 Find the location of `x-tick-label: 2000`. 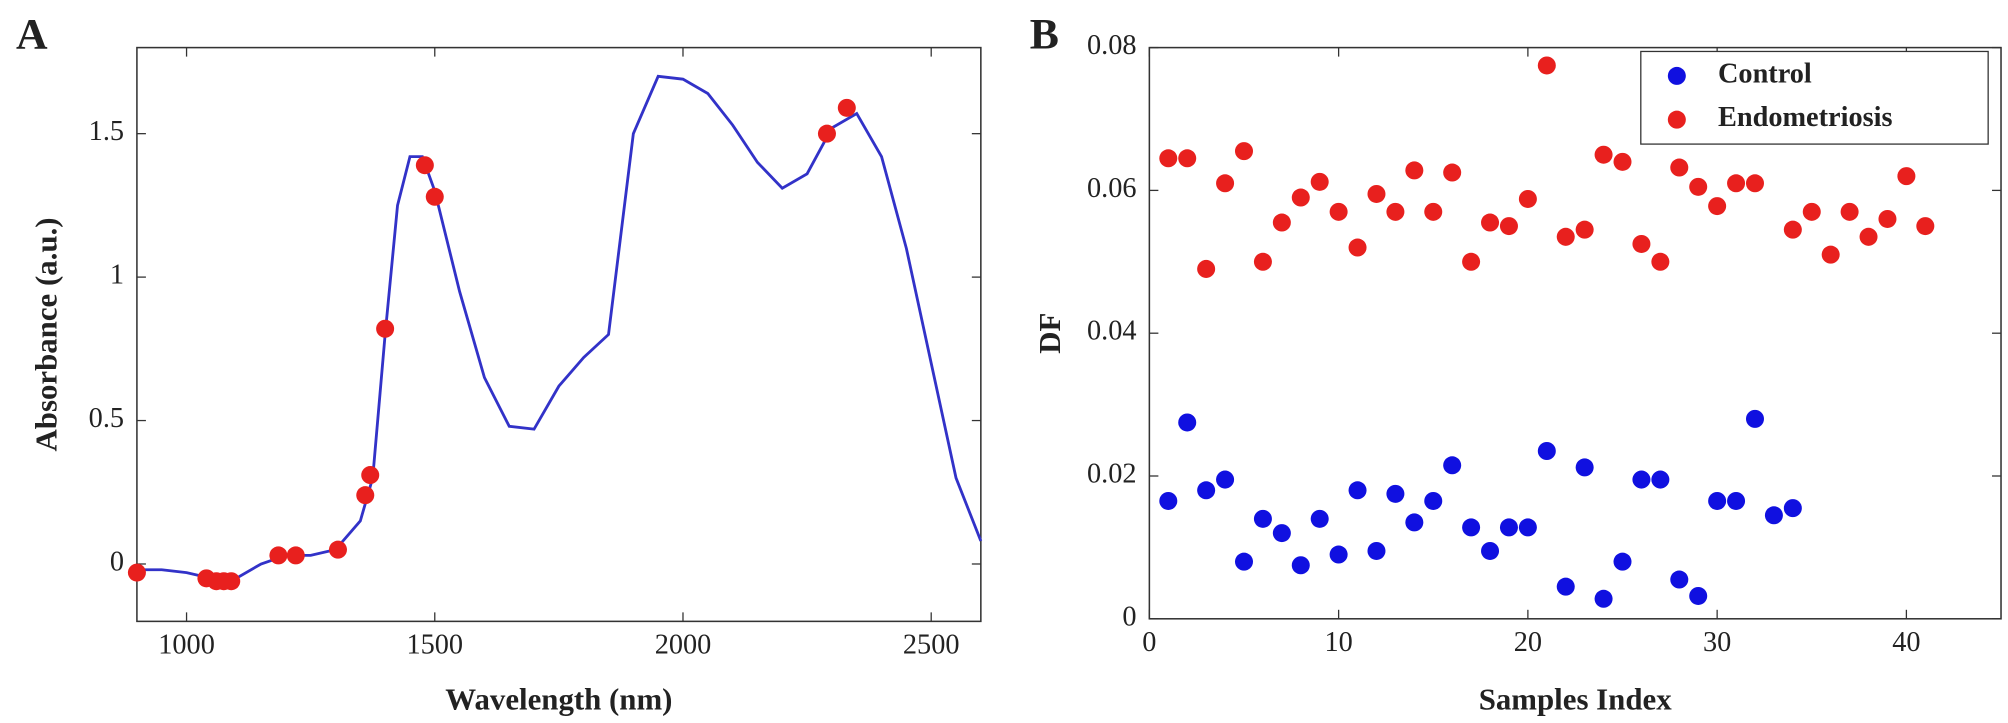

x-tick-label: 2000 is located at coordinates (683, 645).